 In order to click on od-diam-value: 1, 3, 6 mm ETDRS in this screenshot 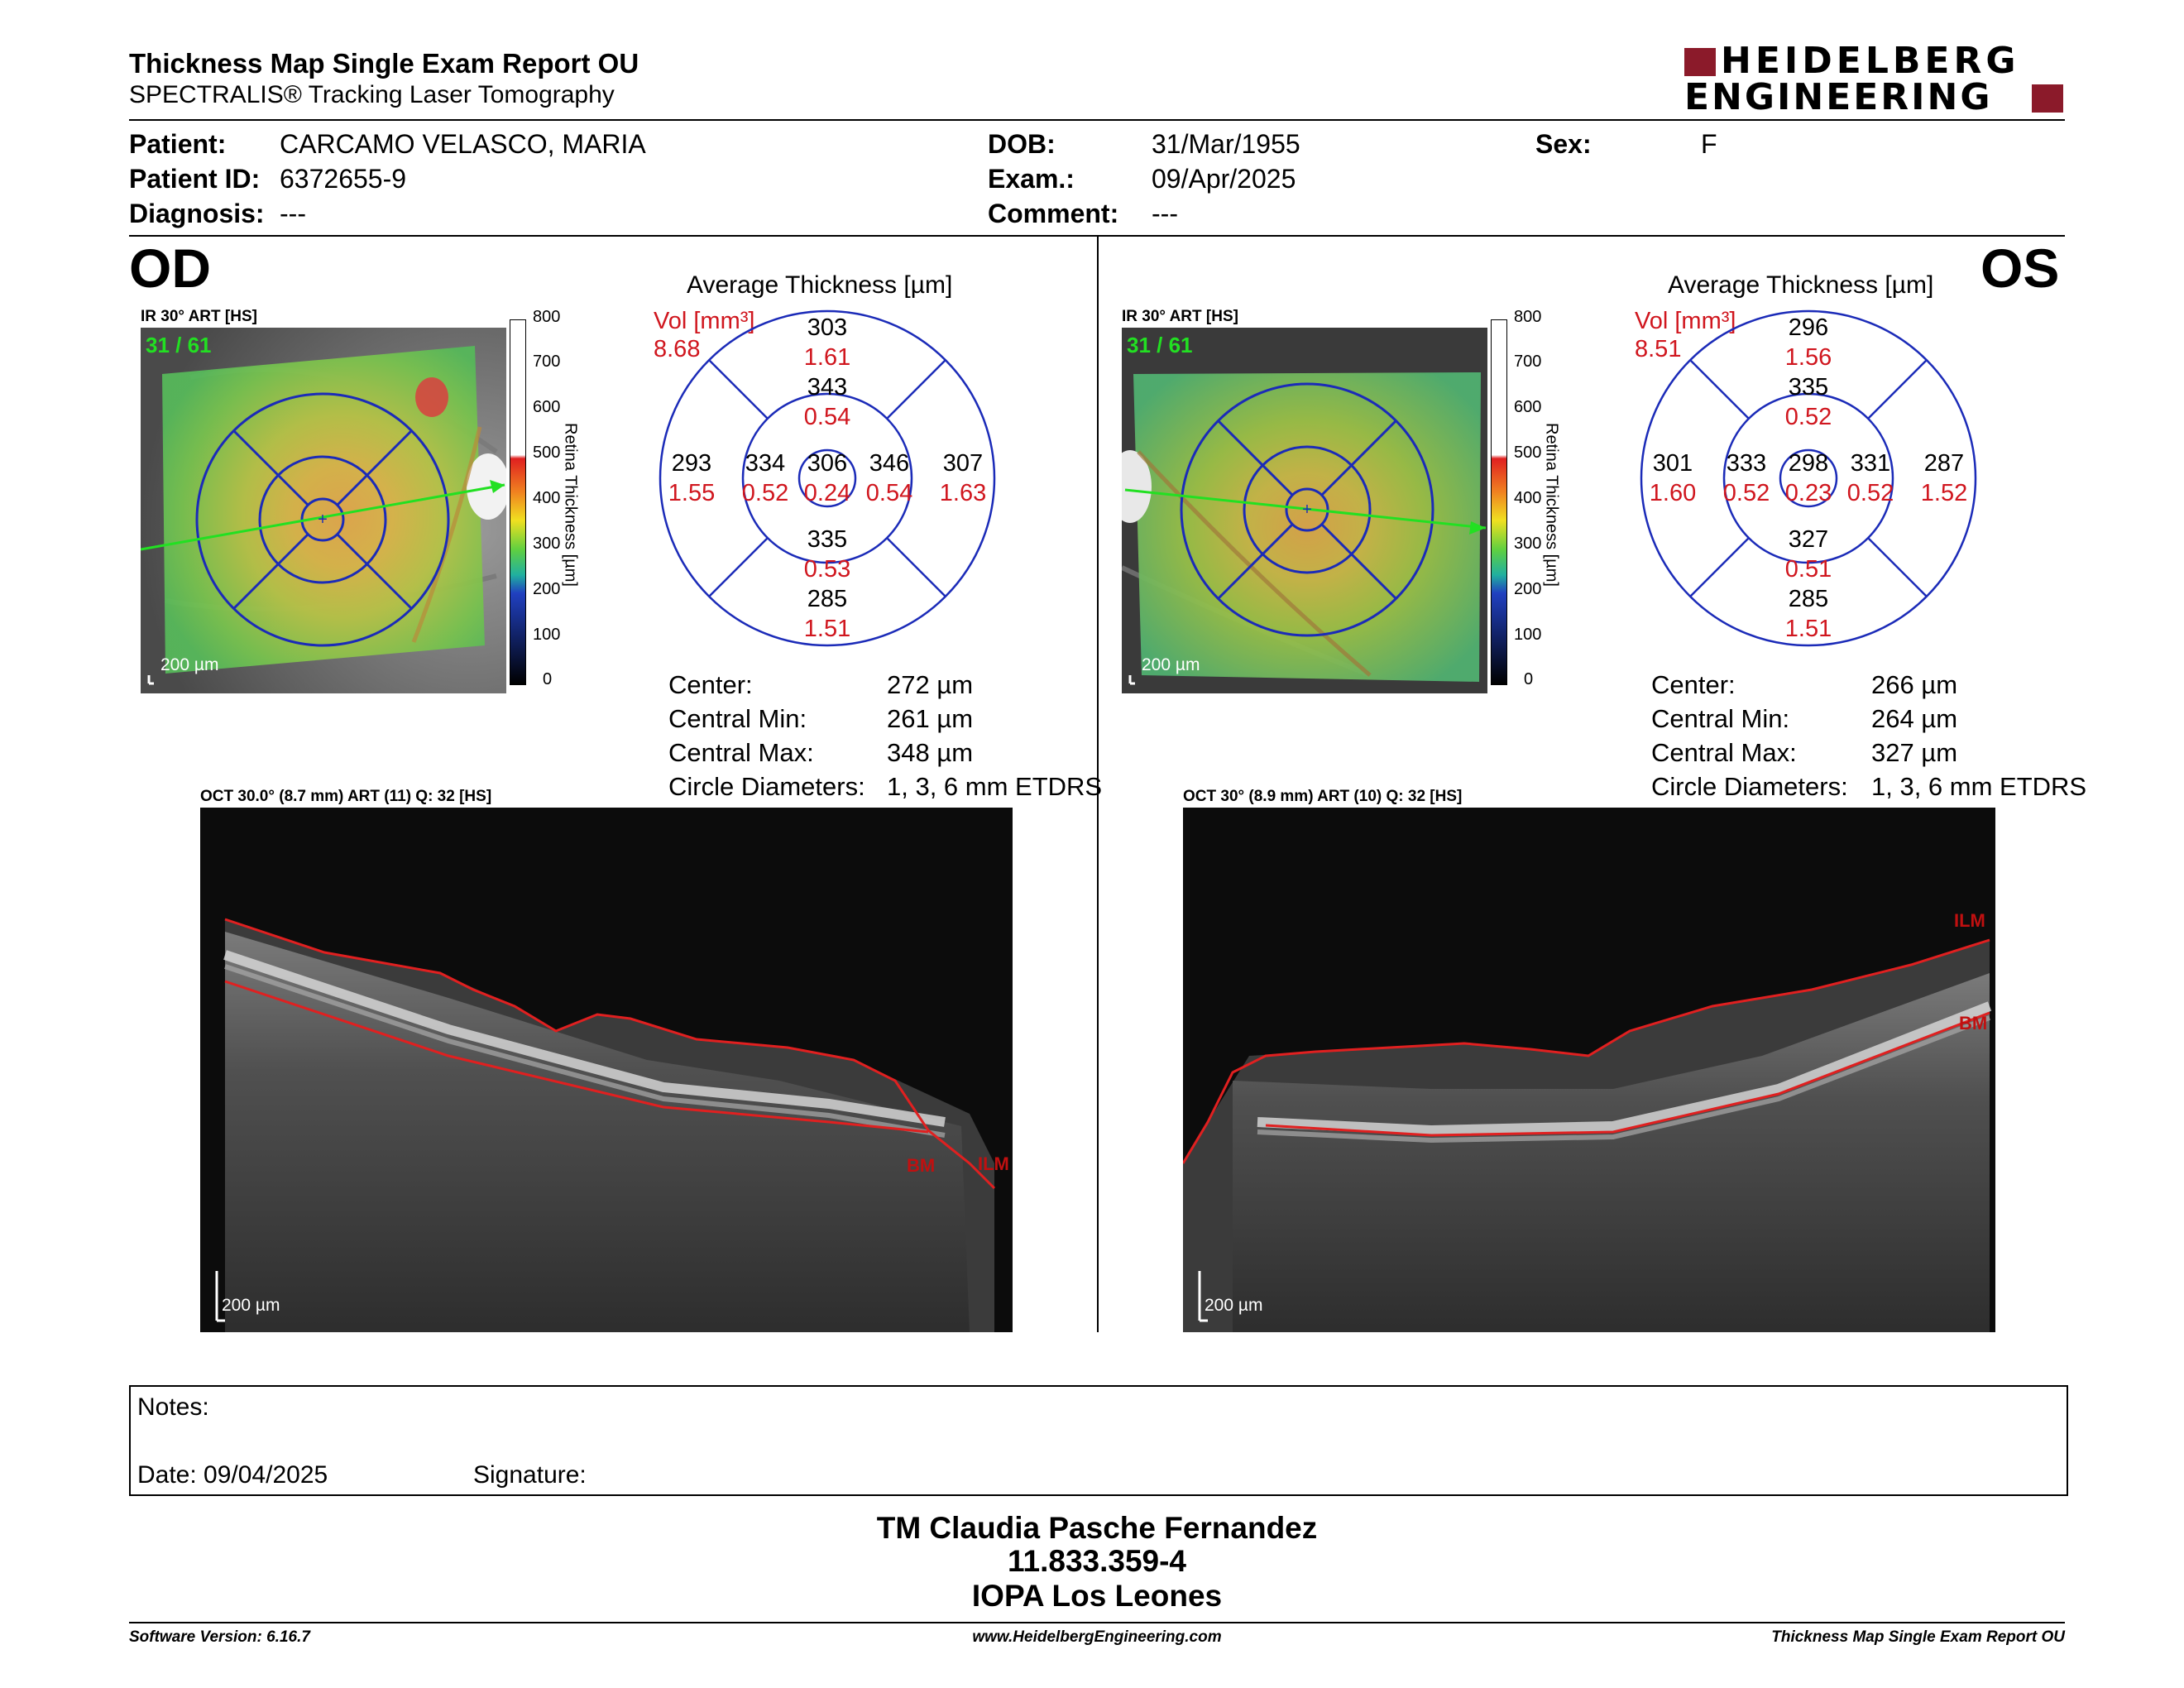, I will do `click(995, 786)`.